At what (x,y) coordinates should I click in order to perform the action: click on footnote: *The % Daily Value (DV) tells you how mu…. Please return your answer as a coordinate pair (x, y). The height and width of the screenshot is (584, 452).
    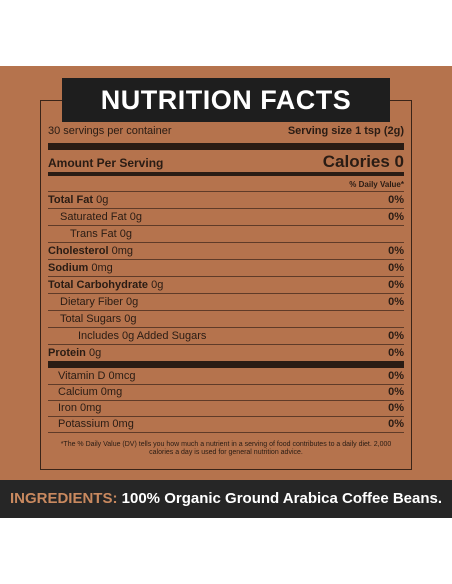
    Looking at the image, I should click on (226, 448).